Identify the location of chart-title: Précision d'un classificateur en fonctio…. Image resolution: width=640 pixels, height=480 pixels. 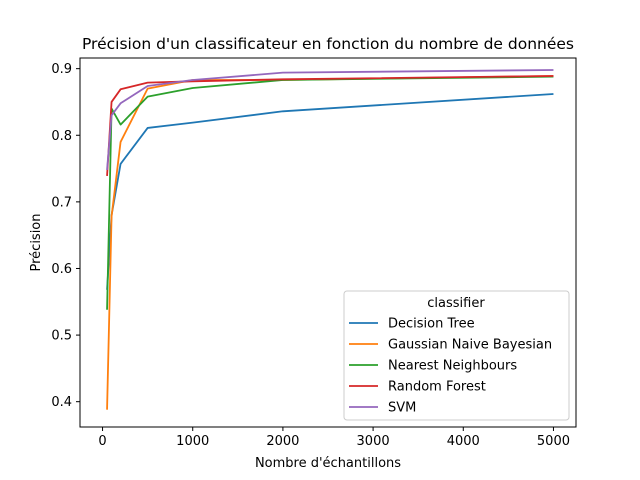
(328, 44).